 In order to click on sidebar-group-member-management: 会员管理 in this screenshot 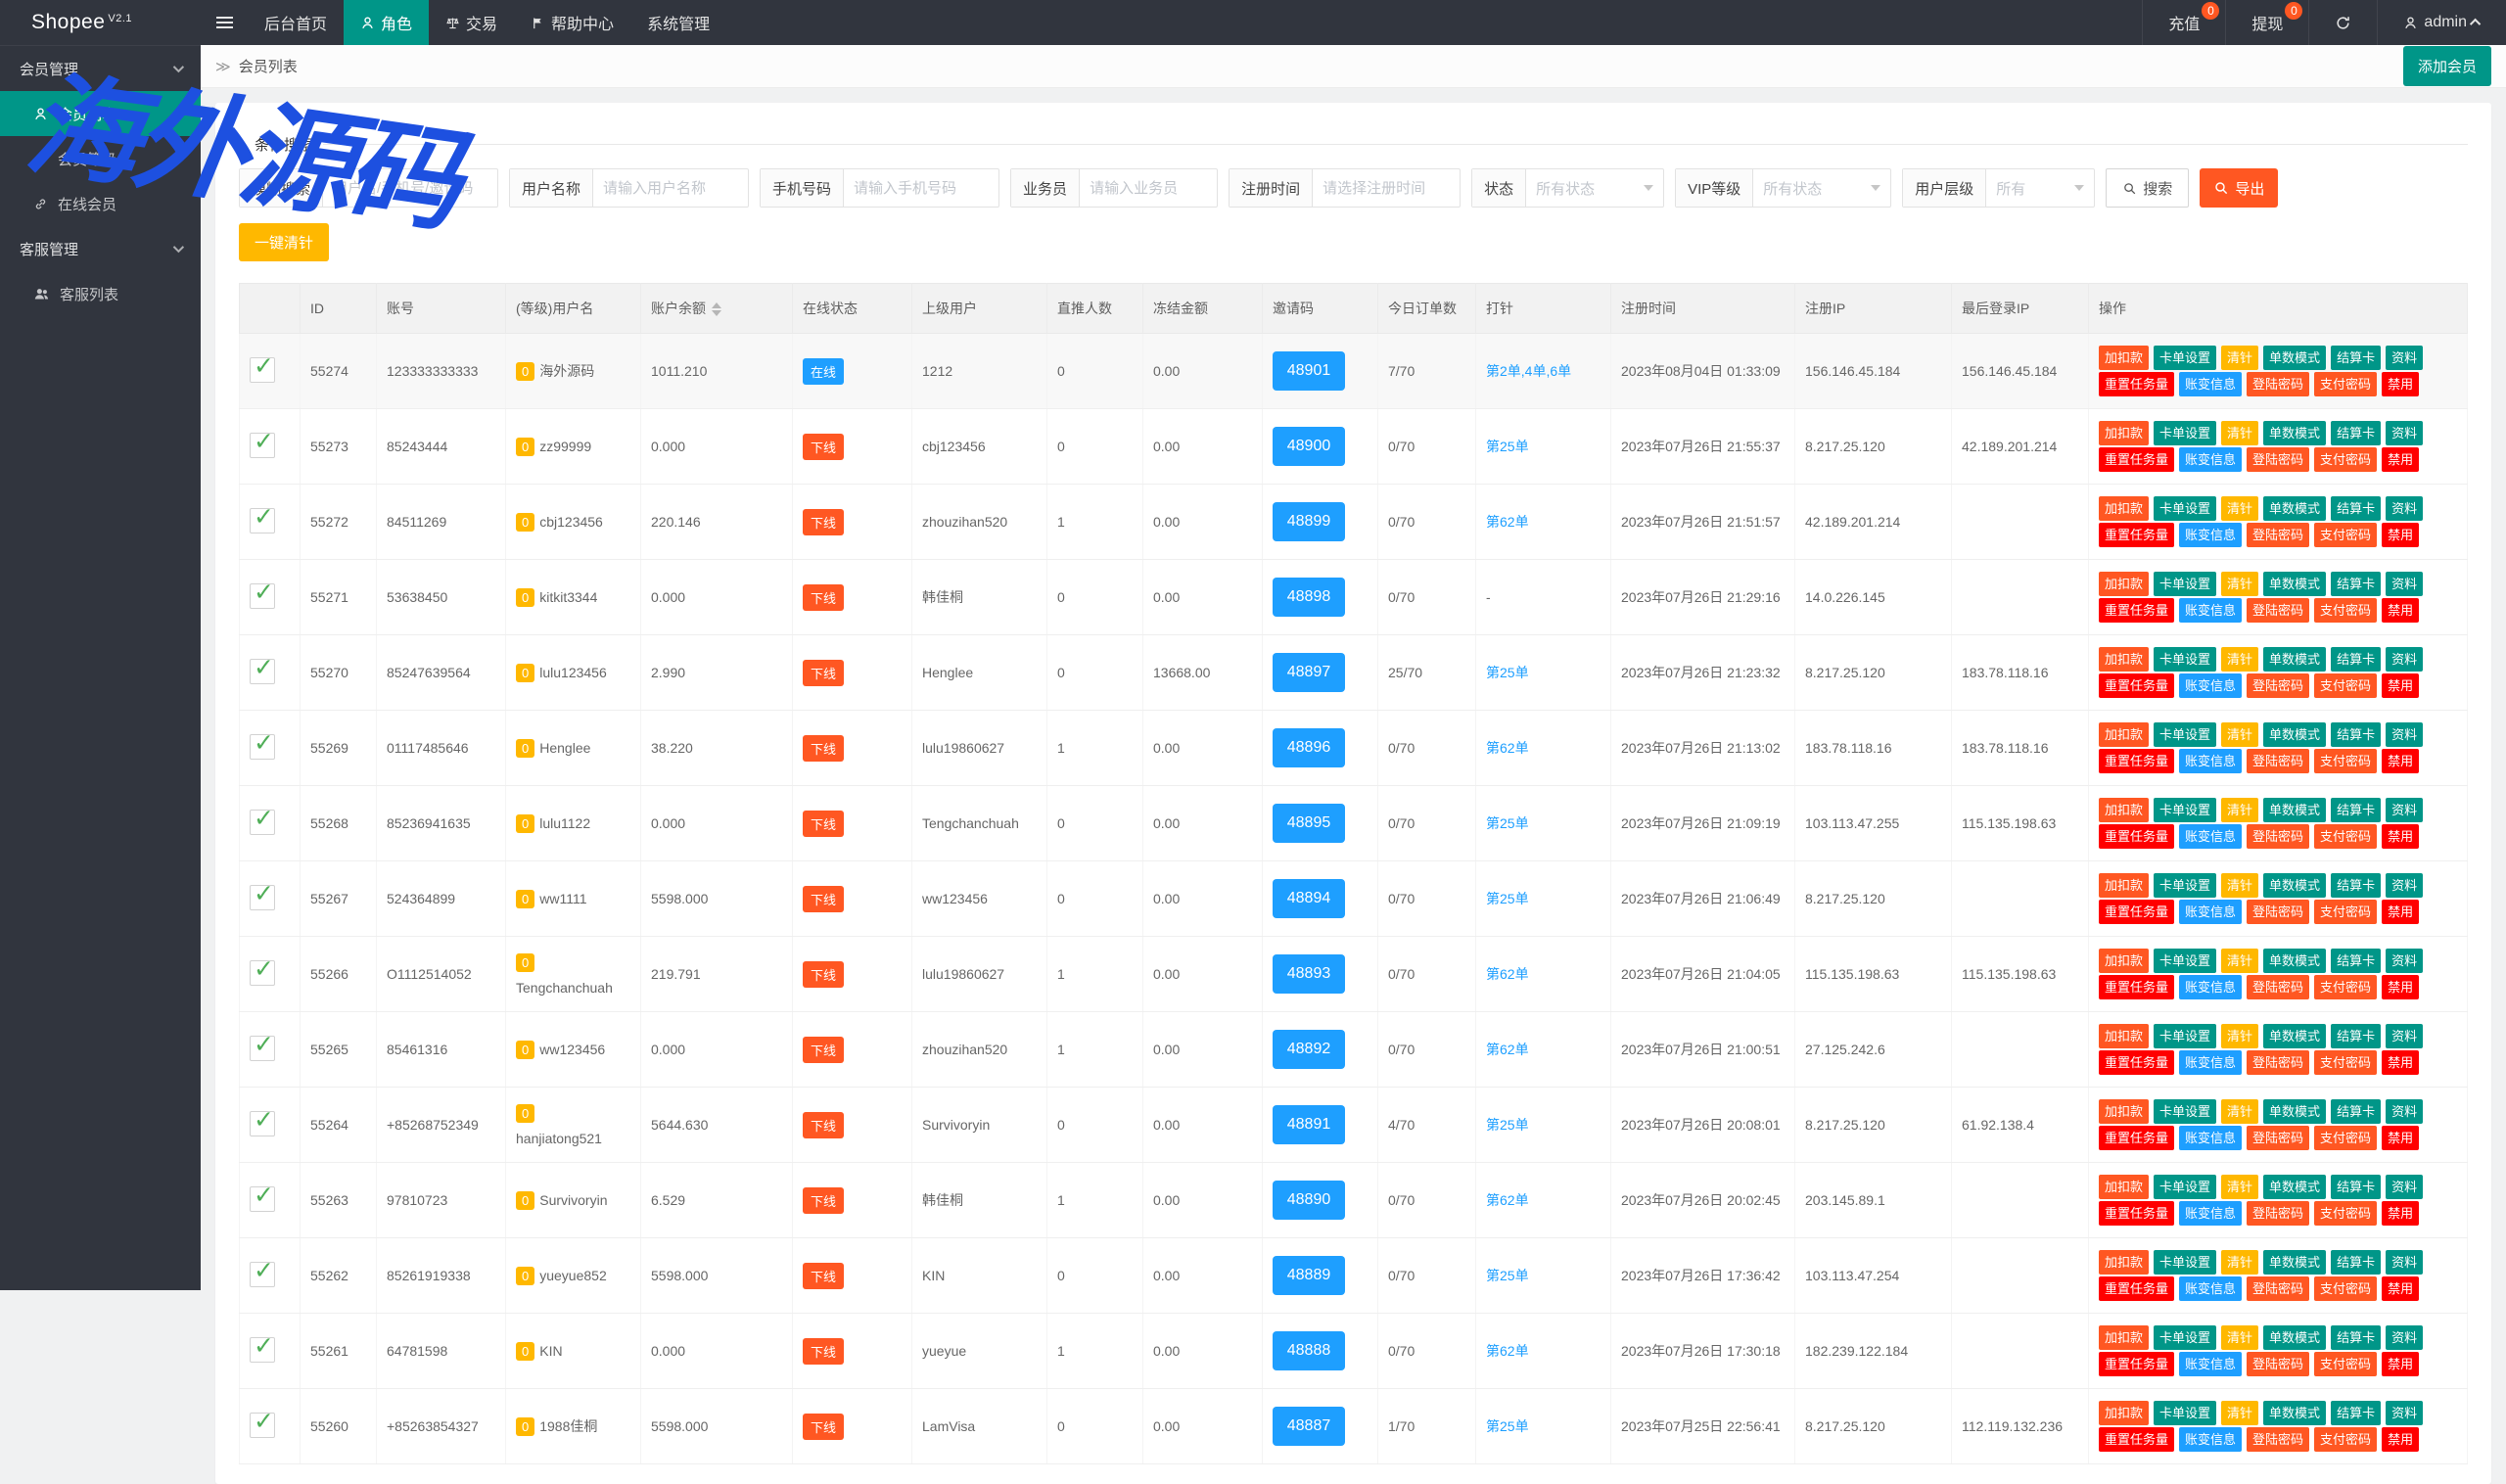, I will do `click(100, 68)`.